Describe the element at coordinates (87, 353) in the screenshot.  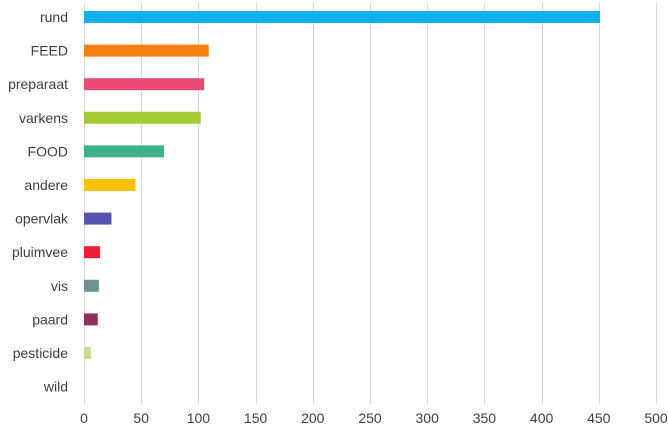
I see `bar-pesticide` at that location.